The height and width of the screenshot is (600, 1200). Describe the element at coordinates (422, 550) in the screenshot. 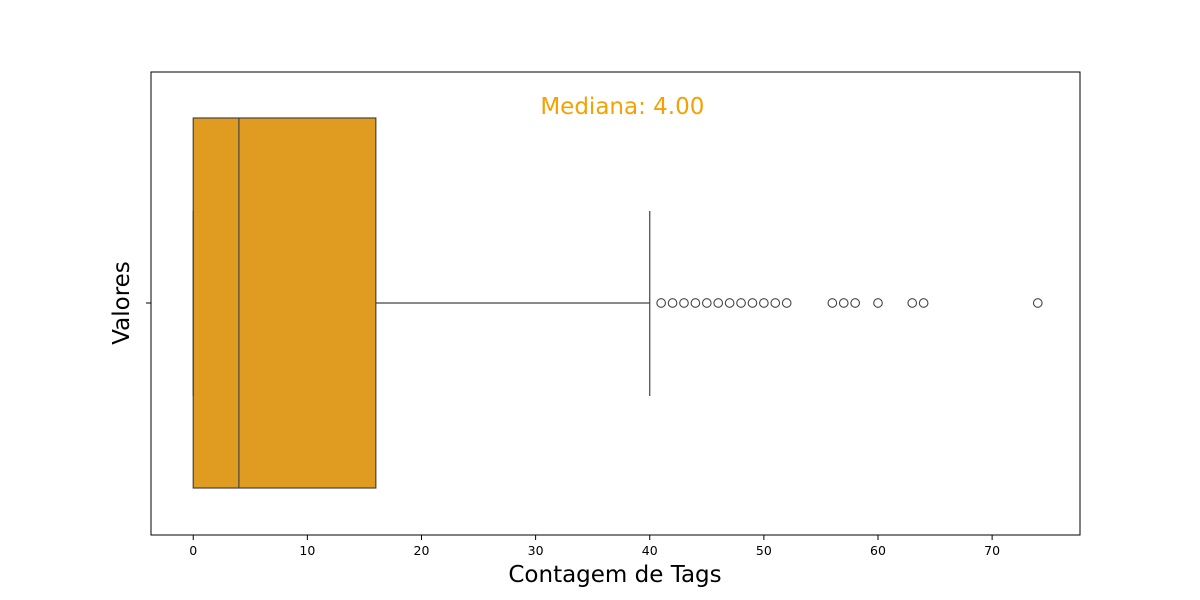

I see `x-tick-label: 20` at that location.